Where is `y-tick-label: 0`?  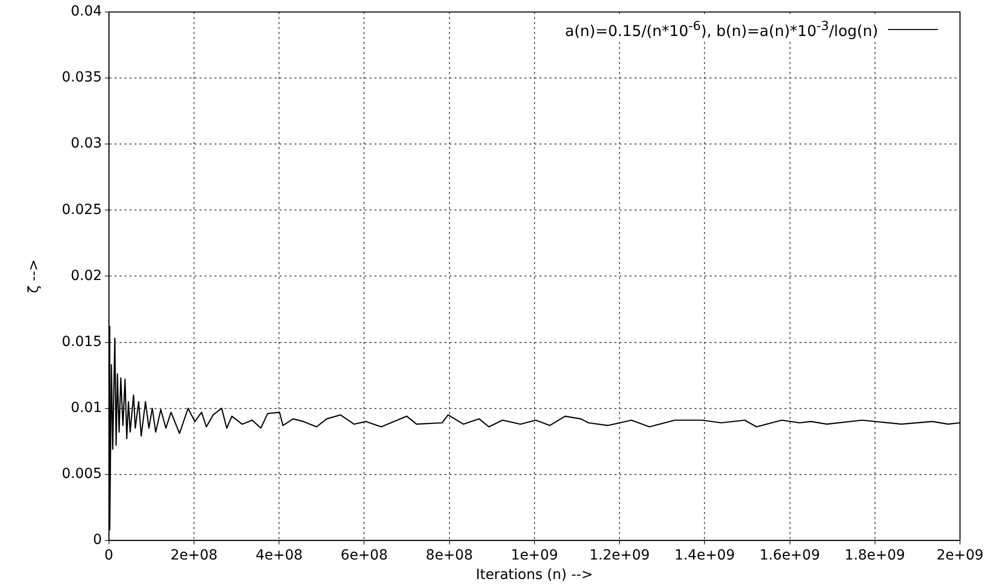 y-tick-label: 0 is located at coordinates (97, 540).